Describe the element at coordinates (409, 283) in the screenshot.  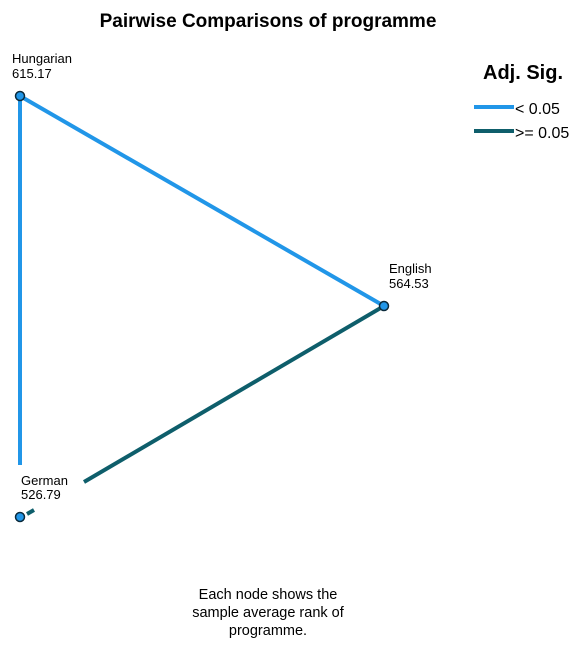
I see `node-rank-english: 564.53` at that location.